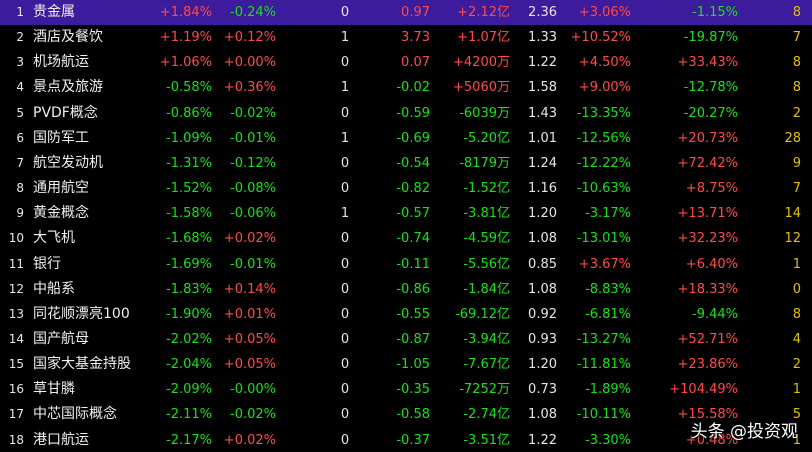 The image size is (812, 452). I want to click on table-cell: -11.81%, so click(603, 365).